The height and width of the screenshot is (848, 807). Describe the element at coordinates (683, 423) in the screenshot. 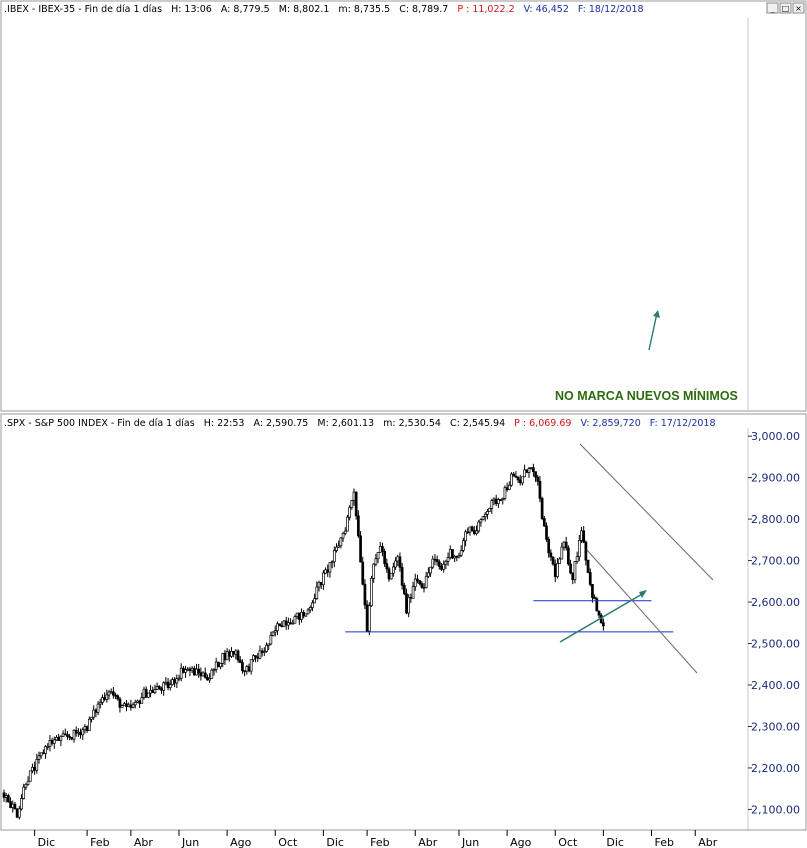

I see `spx-f: F: 17/12/2018` at that location.